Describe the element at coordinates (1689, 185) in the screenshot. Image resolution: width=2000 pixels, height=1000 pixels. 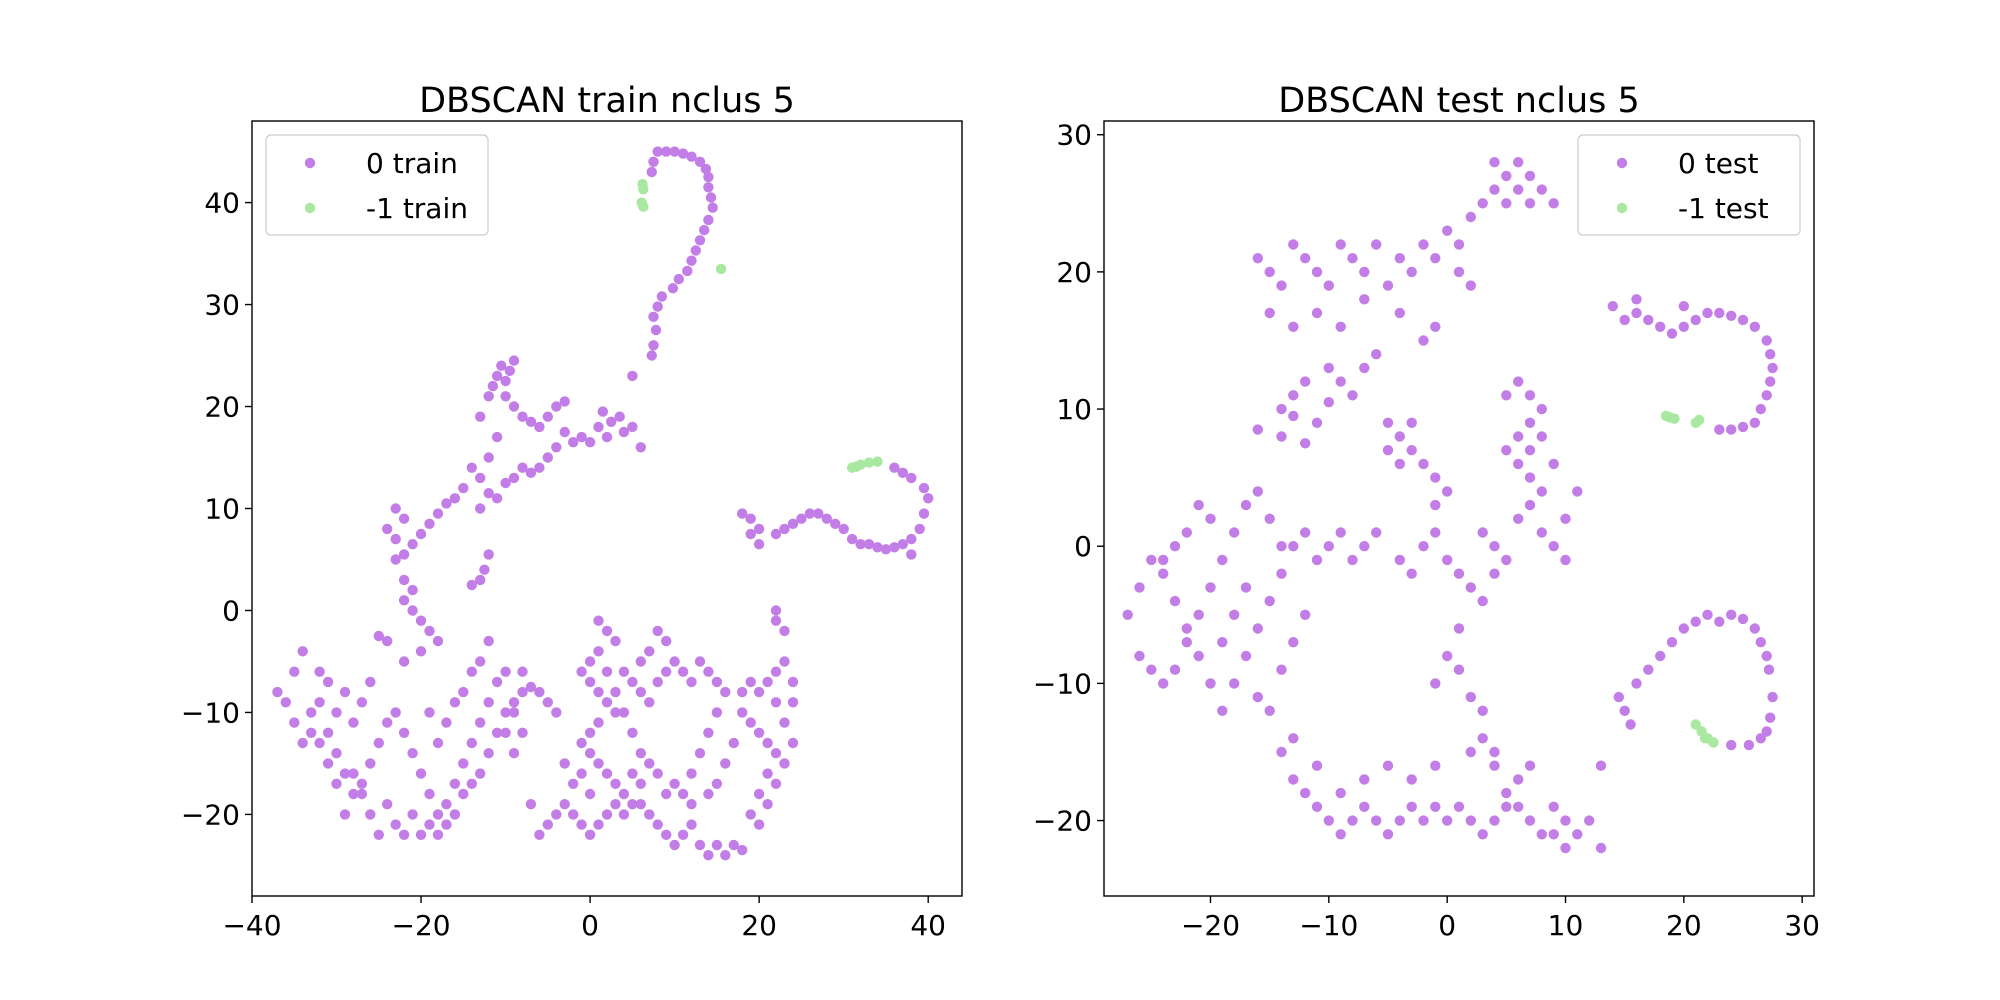
I see `test-legend-box` at that location.